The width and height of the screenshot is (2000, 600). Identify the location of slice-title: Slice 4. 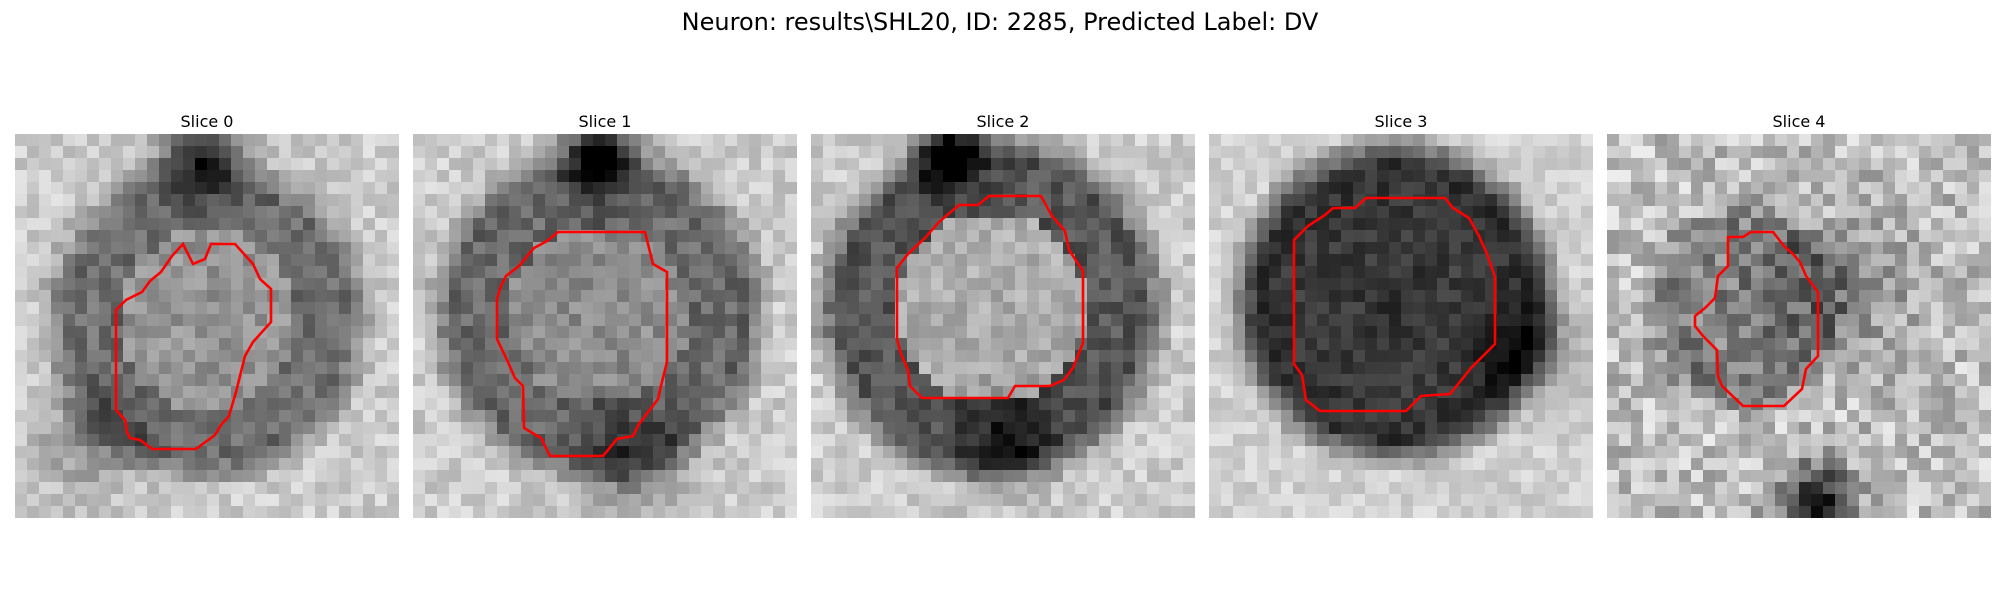
(1799, 121).